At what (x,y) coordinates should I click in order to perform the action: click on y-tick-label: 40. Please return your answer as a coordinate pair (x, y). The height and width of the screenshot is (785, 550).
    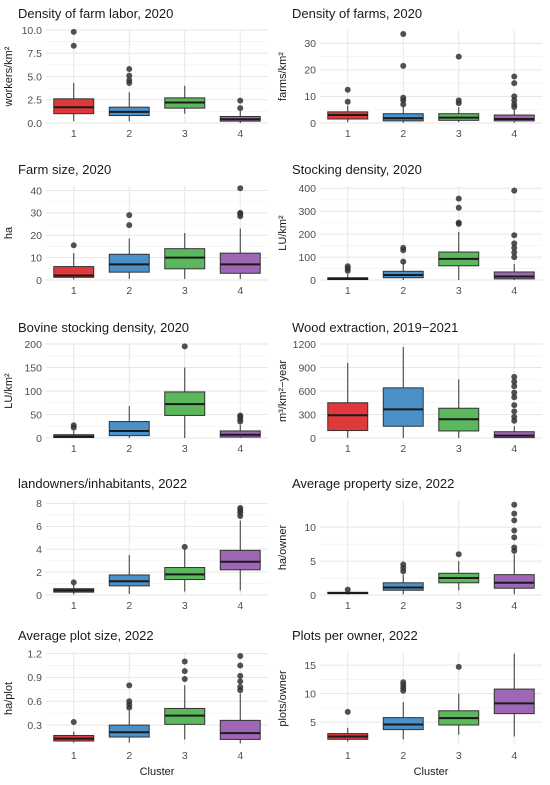
    Looking at the image, I should click on (36, 191).